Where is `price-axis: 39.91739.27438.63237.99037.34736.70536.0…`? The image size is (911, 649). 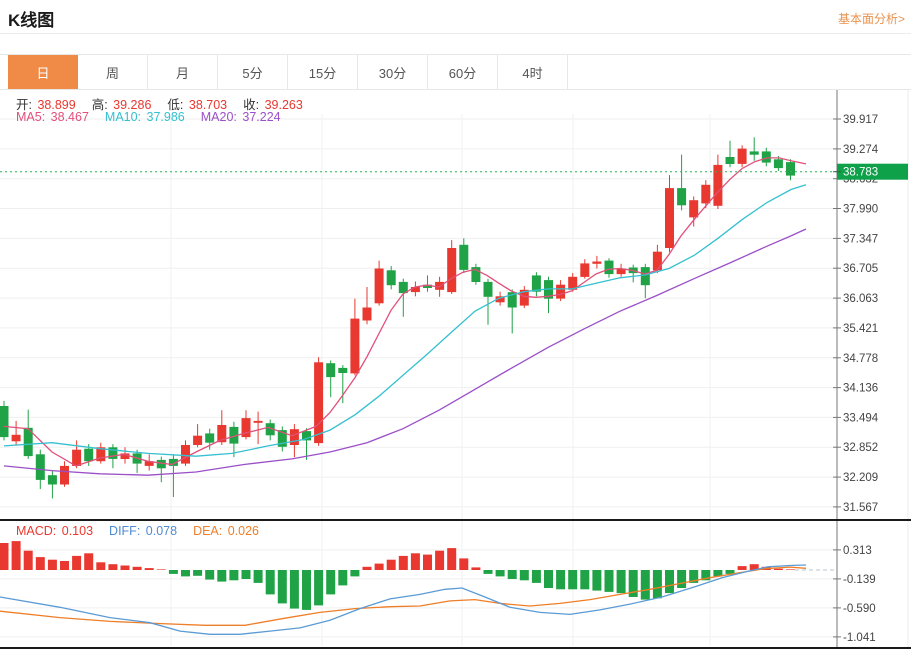
price-axis: 39.91739.27438.63237.99037.34736.70536.0… is located at coordinates (871, 369).